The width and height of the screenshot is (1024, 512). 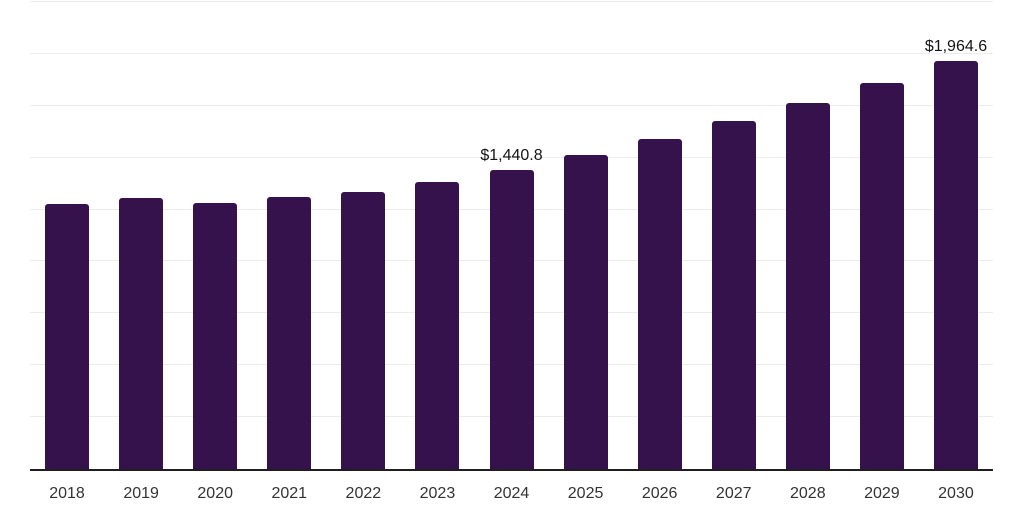 I want to click on bar-2022, so click(x=363, y=330).